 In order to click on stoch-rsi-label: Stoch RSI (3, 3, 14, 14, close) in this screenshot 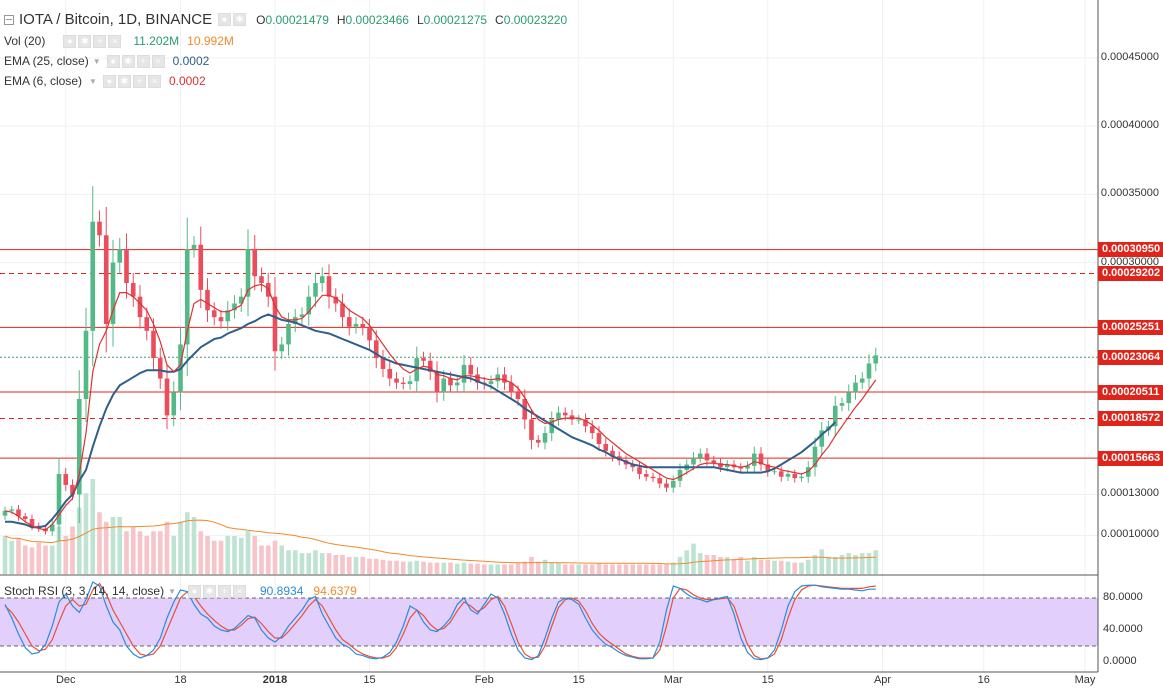, I will do `click(84, 591)`.